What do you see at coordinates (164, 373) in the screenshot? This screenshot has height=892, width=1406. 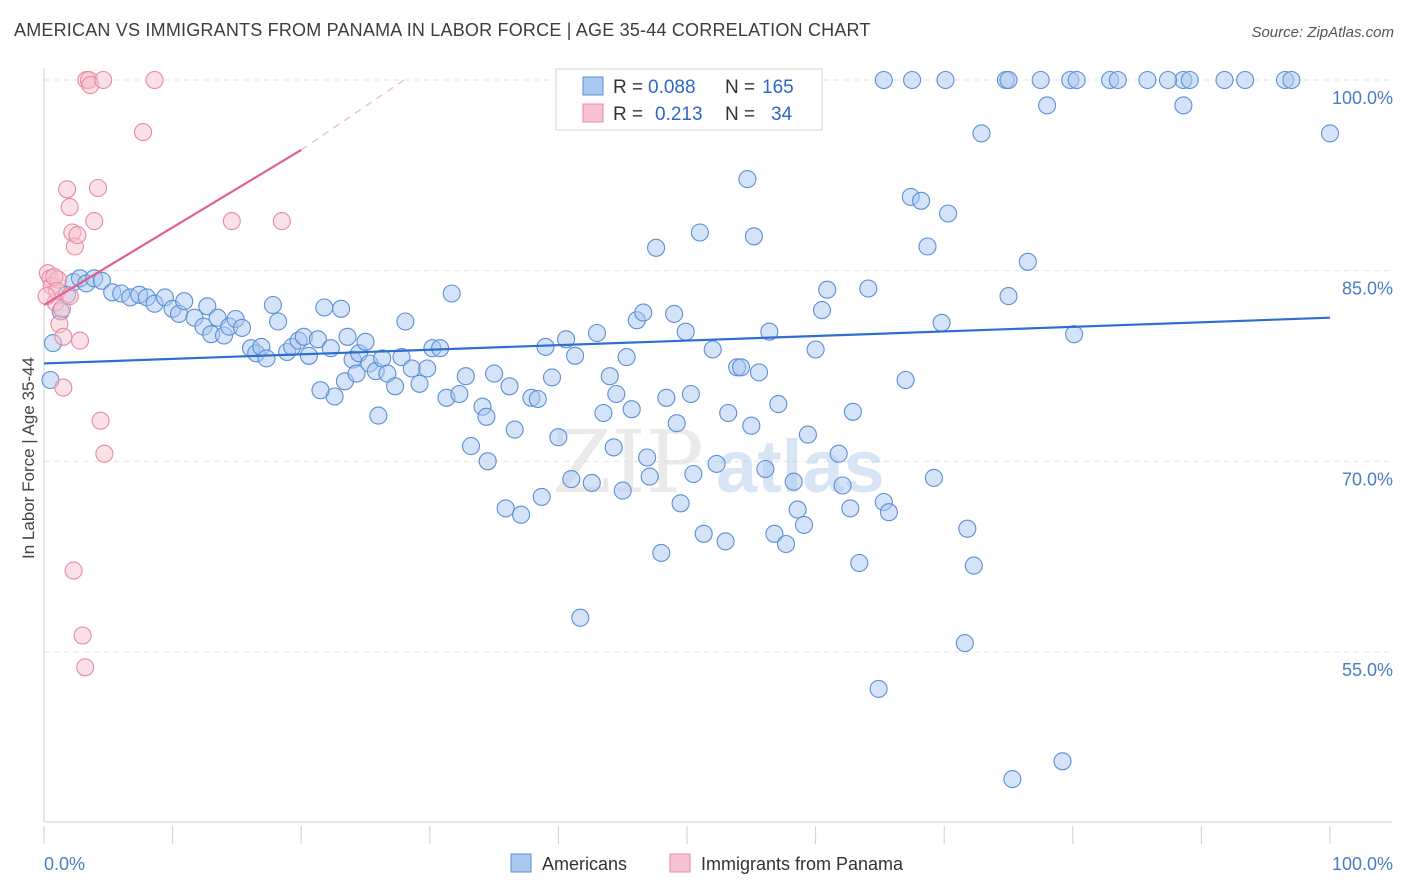 I see `panama-points` at bounding box center [164, 373].